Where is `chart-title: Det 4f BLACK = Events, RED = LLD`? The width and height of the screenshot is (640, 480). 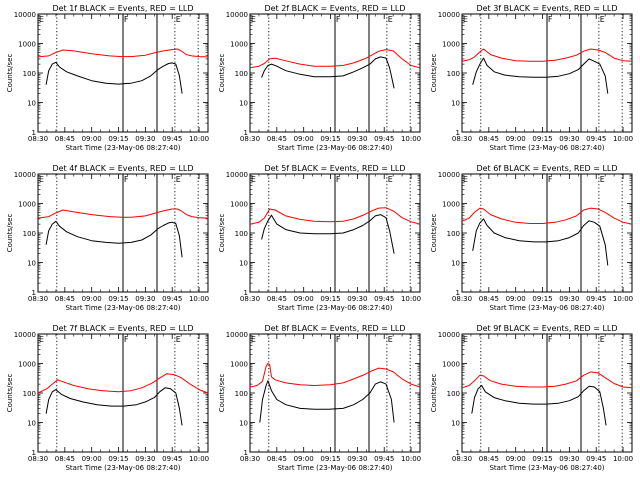 chart-title: Det 4f BLACK = Events, RED = LLD is located at coordinates (122, 168).